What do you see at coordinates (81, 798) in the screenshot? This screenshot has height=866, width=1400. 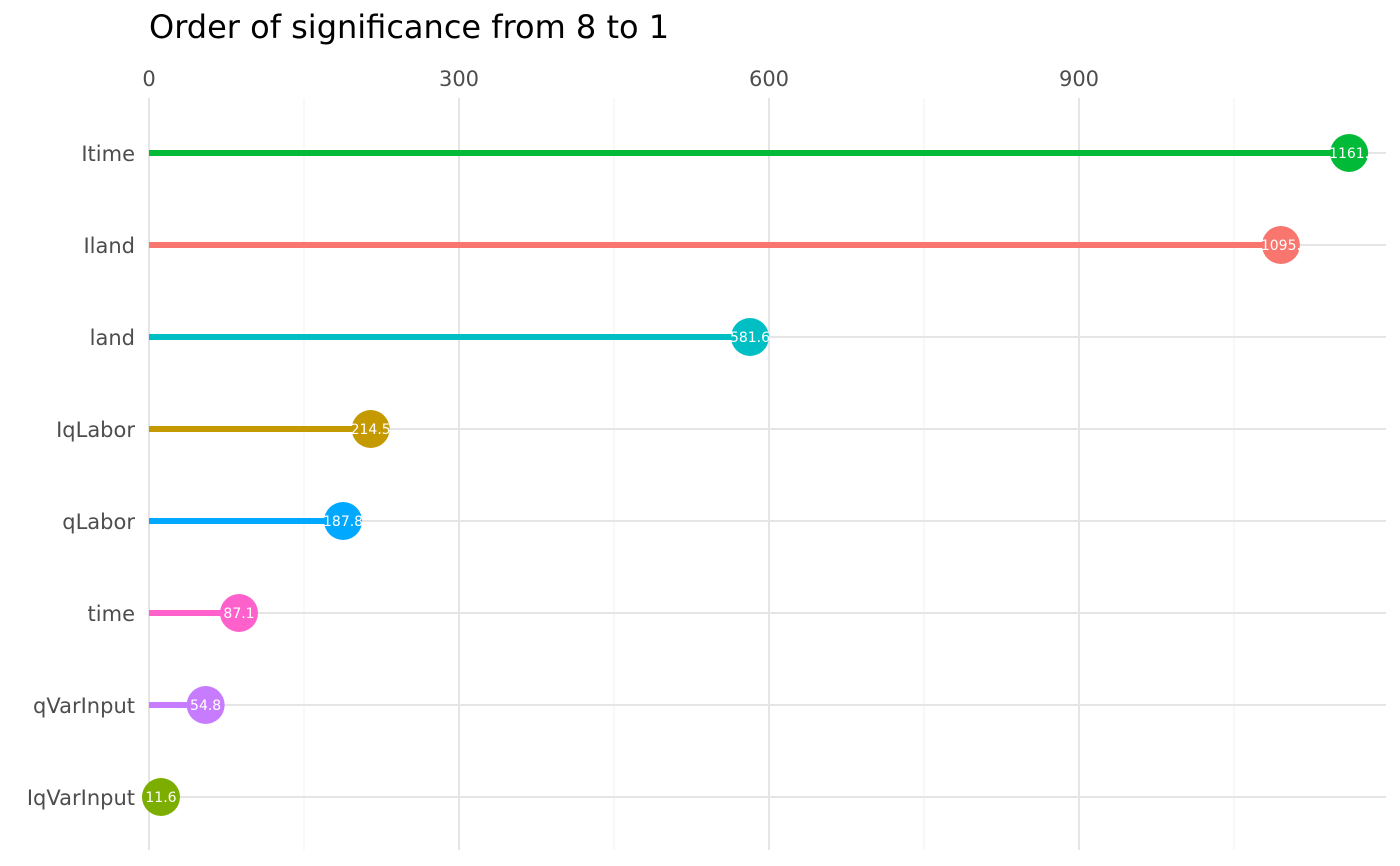 I see `y-category-label: IqVarInput` at bounding box center [81, 798].